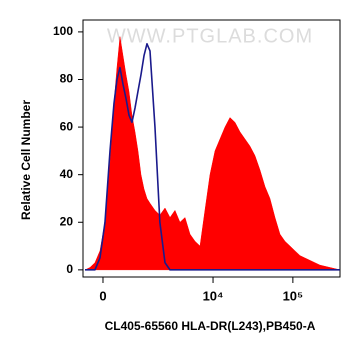 The height and width of the screenshot is (356, 361). What do you see at coordinates (293, 295) in the screenshot?
I see `x-tick-label: 10⁵` at bounding box center [293, 295].